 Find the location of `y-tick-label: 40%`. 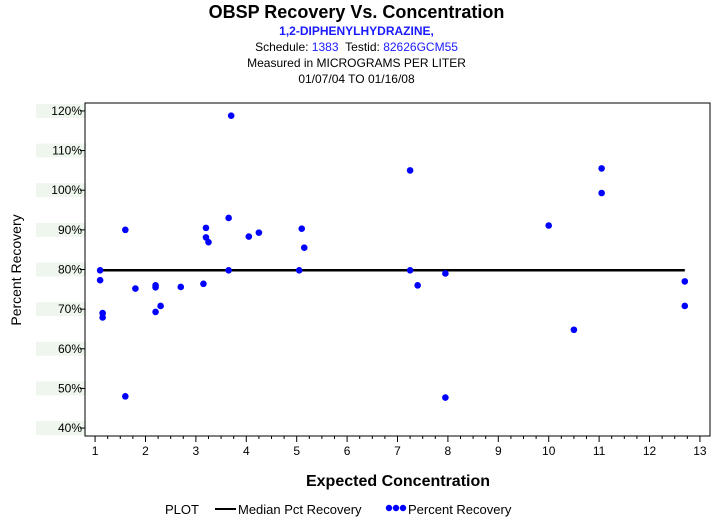

y-tick-label: 40% is located at coordinates (70, 428).